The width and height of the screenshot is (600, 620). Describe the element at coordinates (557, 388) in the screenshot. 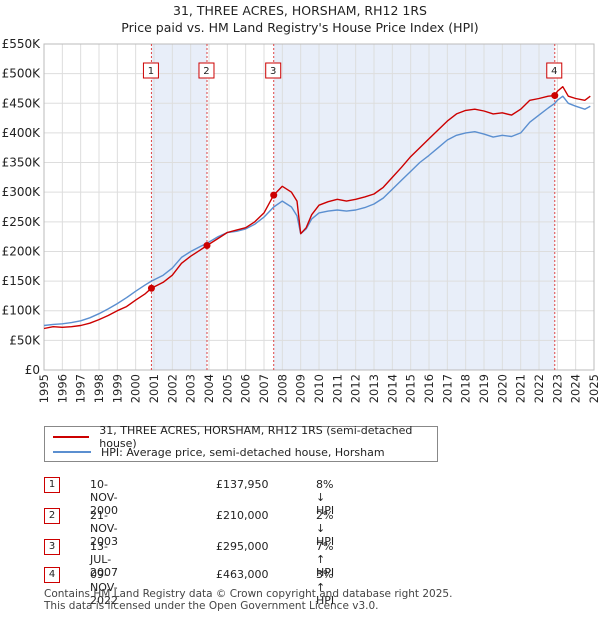

I see `x-tick-label: 2023` at that location.